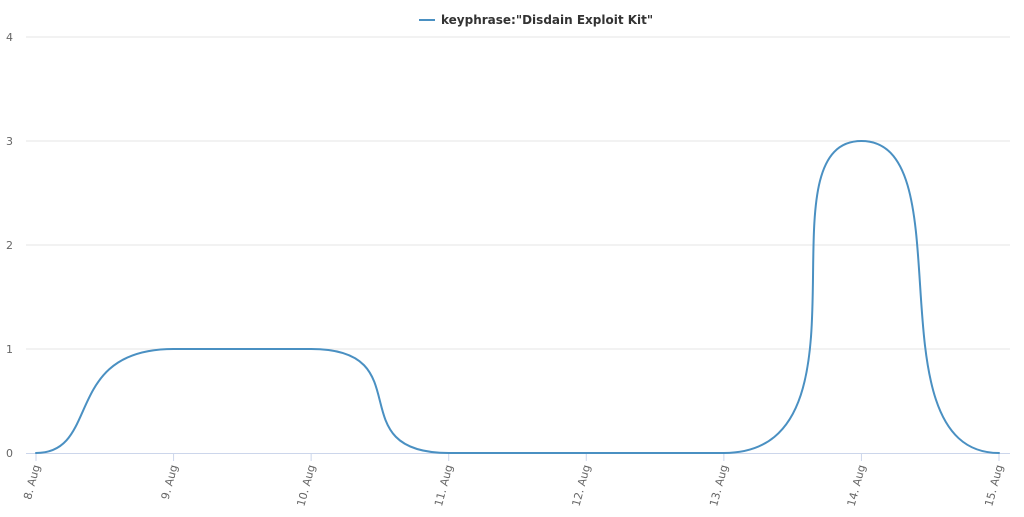  I want to click on x-axis-ticks, so click(517, 457).